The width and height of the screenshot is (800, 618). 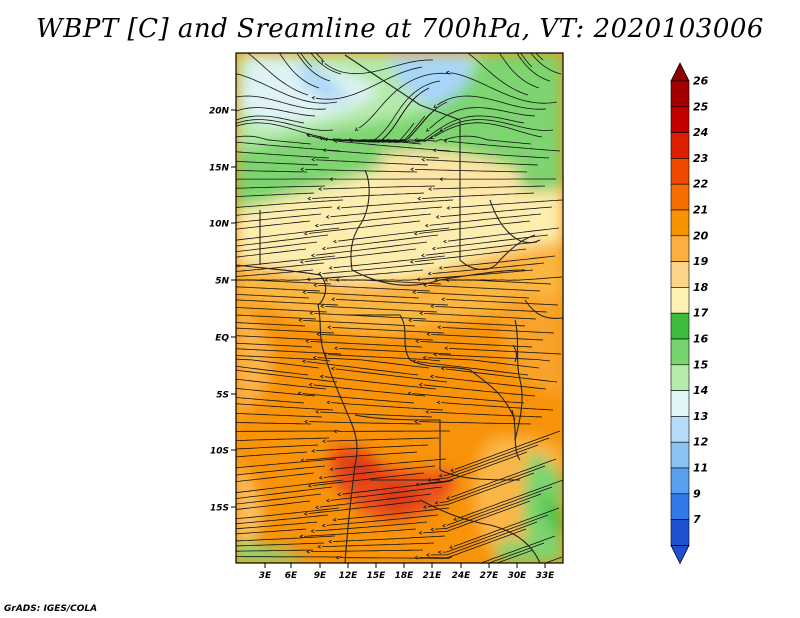 I want to click on colorbar-label: 23, so click(x=701, y=158).